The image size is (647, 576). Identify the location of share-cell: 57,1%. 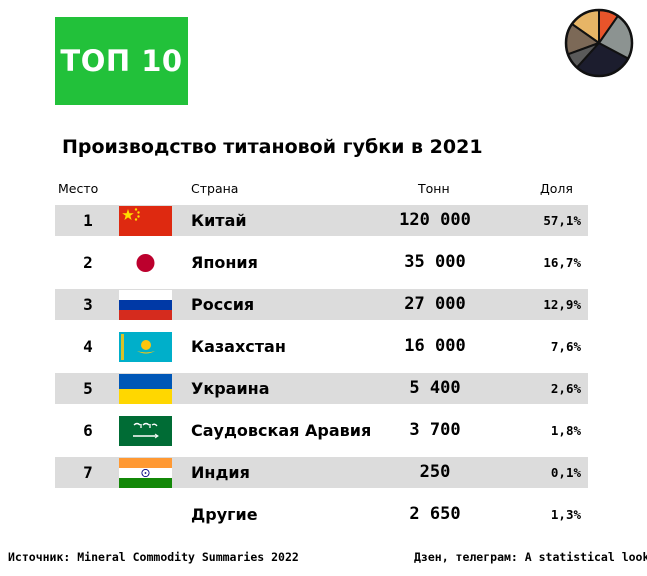
(562, 220).